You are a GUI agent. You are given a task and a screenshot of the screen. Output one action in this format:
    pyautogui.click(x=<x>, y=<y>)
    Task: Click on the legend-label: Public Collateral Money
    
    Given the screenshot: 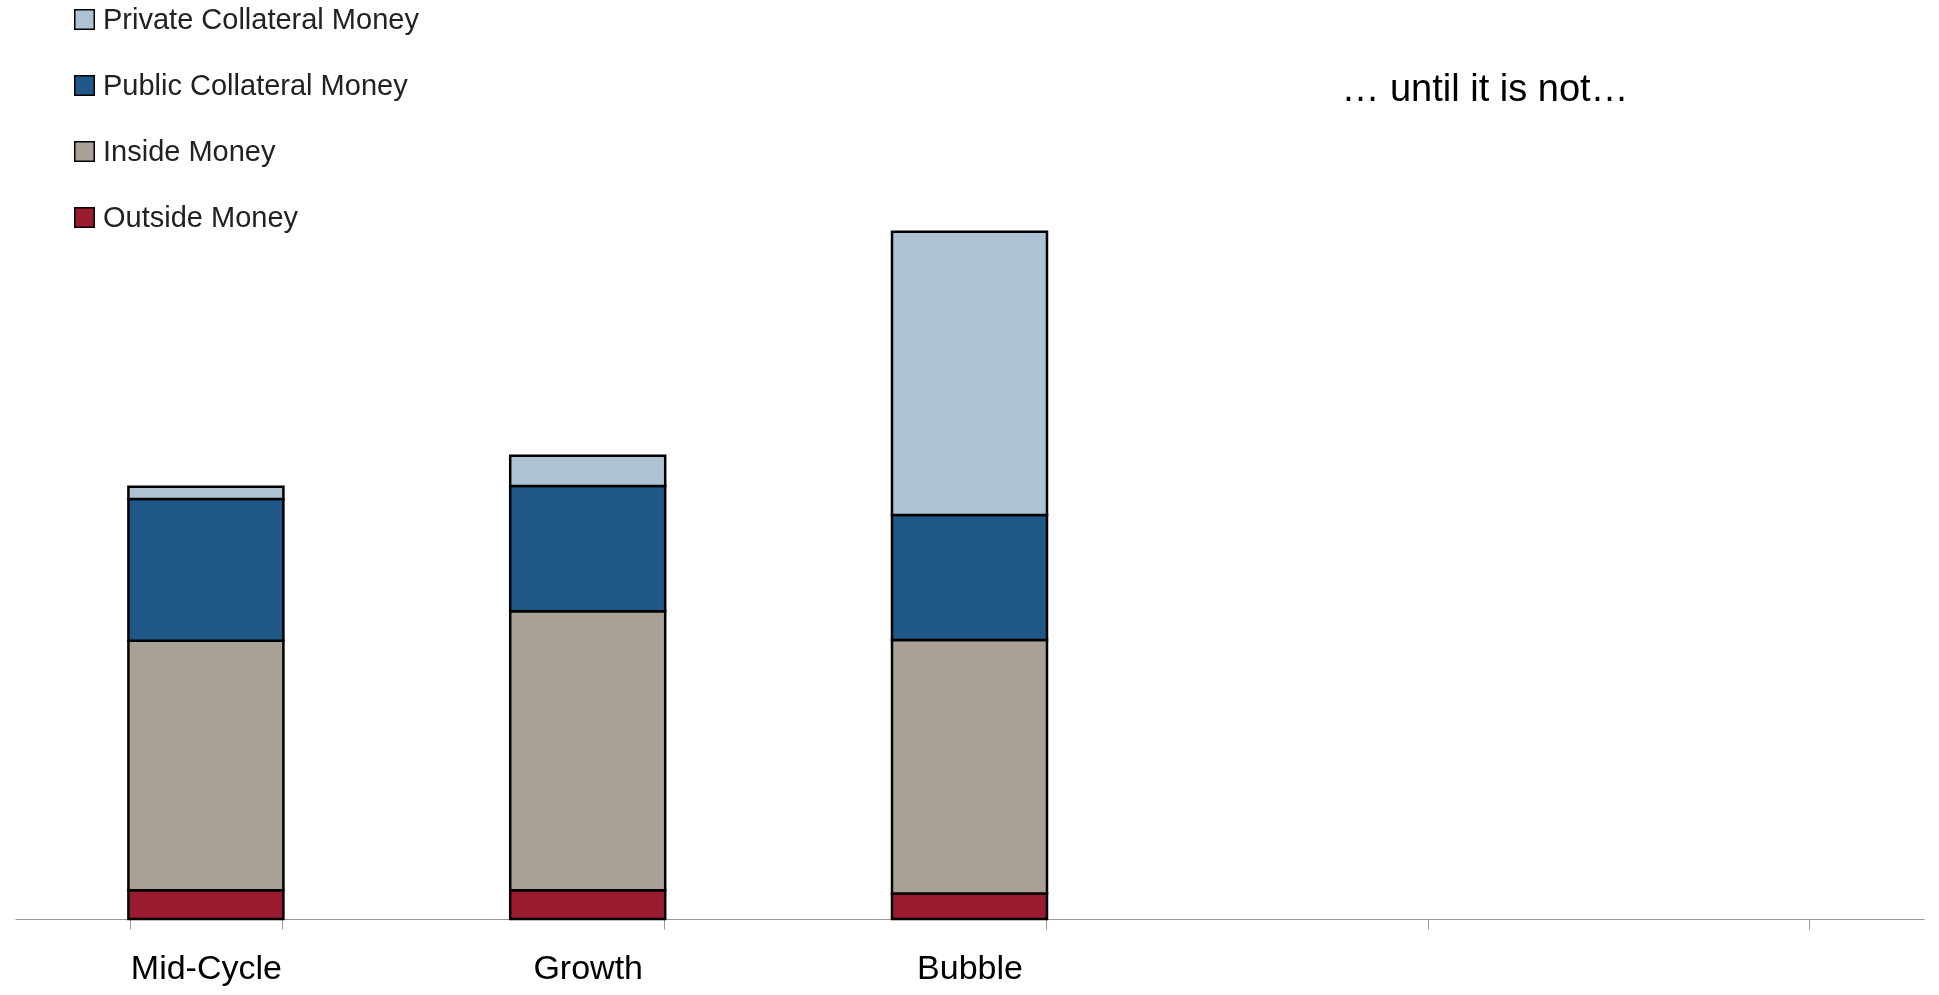 What is the action you would take?
    pyautogui.click(x=256, y=84)
    